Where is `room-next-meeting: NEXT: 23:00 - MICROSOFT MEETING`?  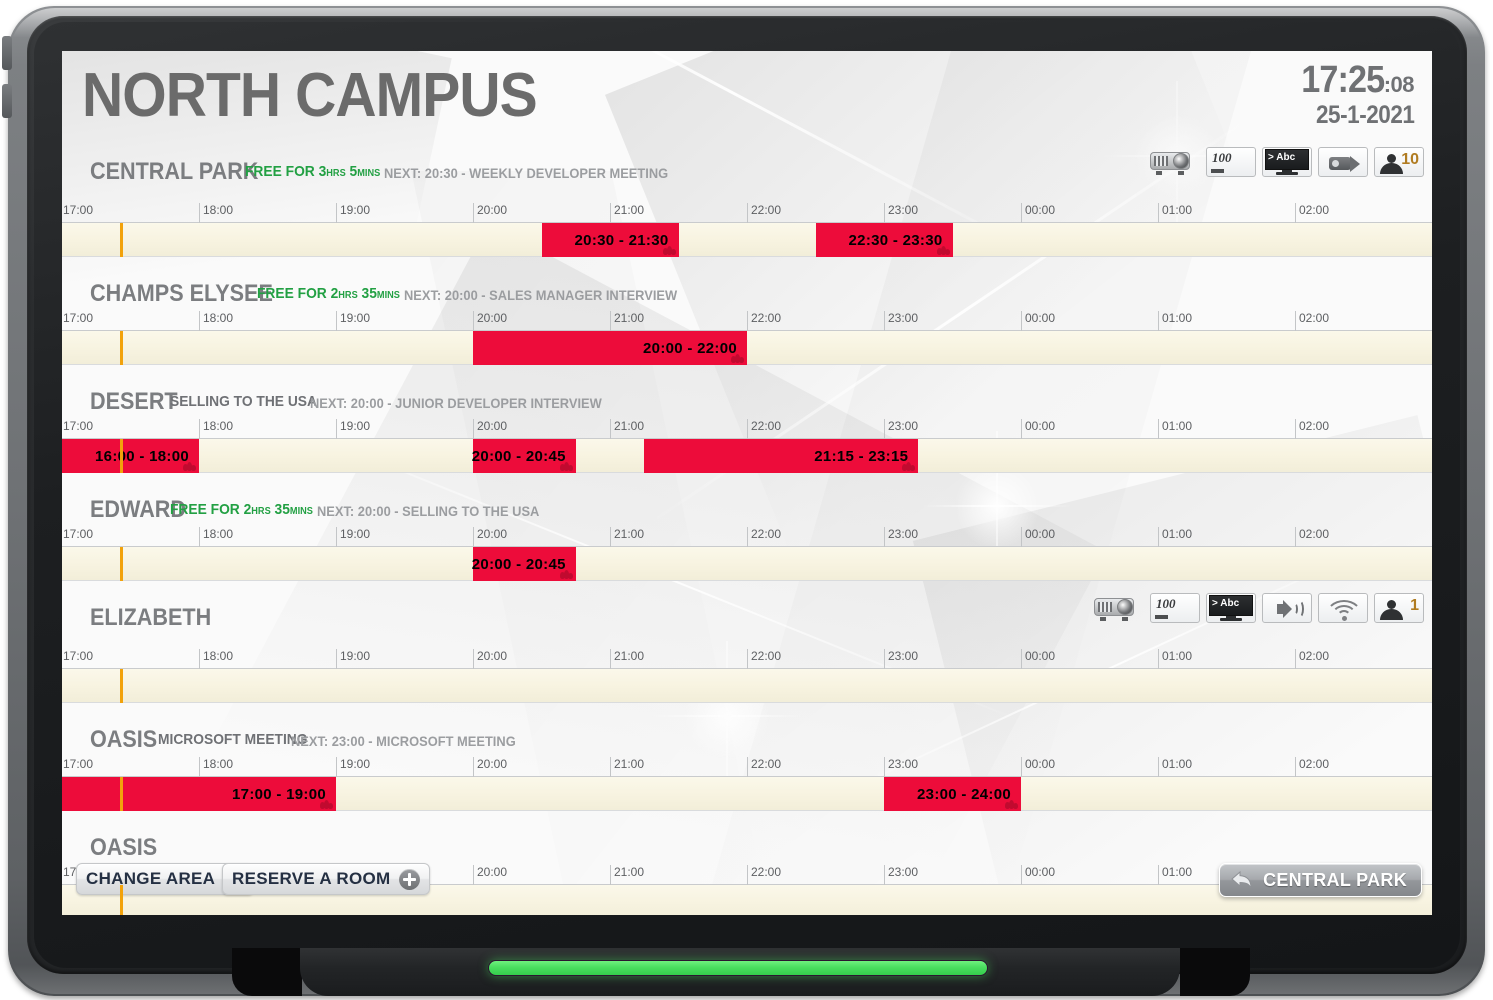 room-next-meeting: NEXT: 23:00 - MICROSOFT MEETING is located at coordinates (403, 741).